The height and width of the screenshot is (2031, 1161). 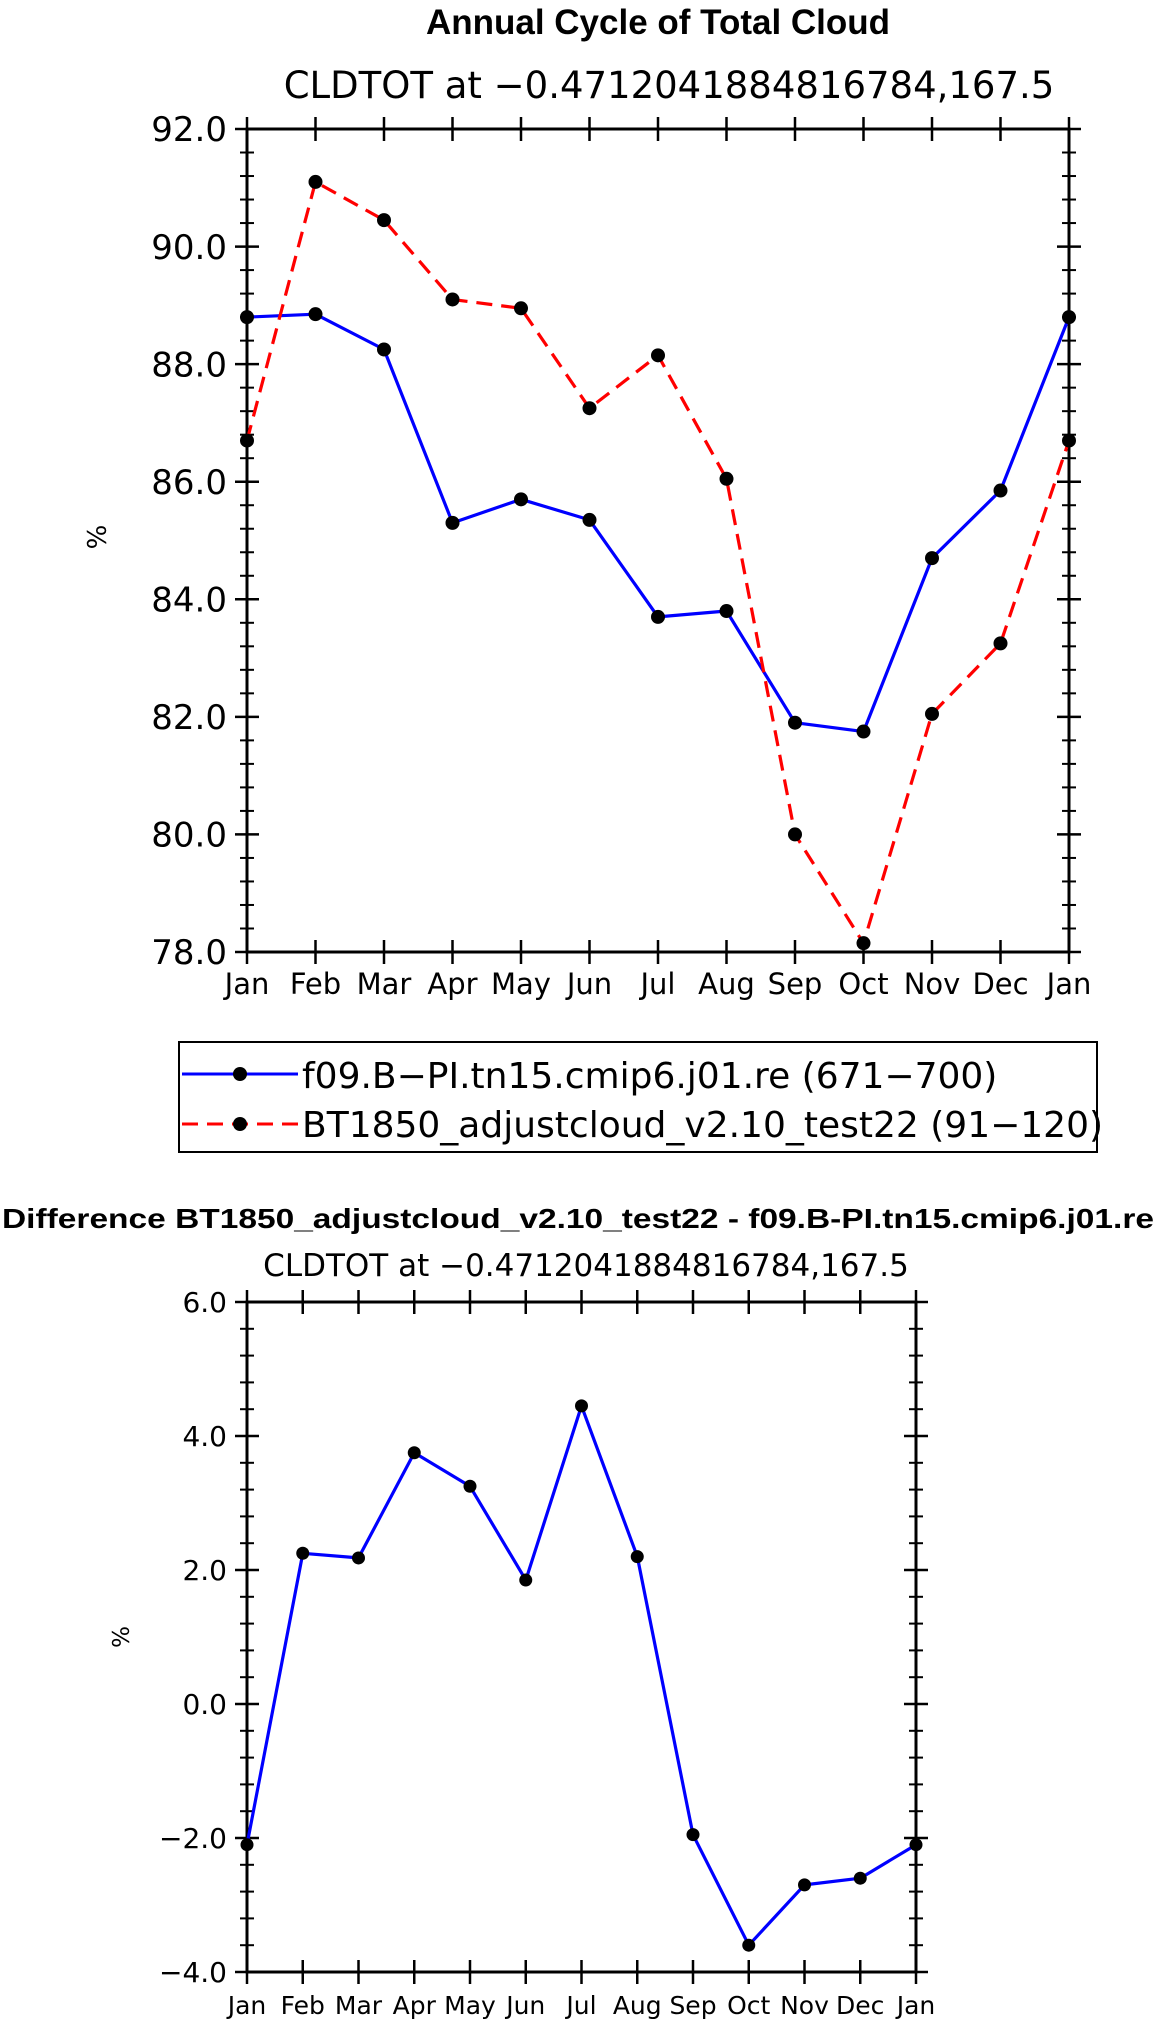 I want to click on legend-label-series-1: f09.B−PI.tn15.cmip6.j01.re (671−700), so click(x=649, y=1076).